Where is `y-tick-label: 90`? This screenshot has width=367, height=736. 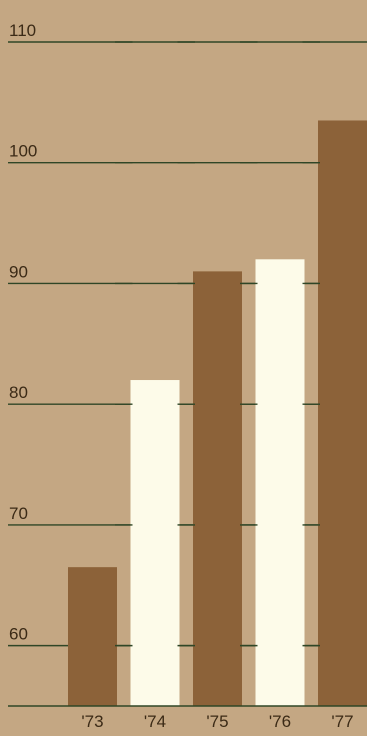
y-tick-label: 90 is located at coordinates (18, 271).